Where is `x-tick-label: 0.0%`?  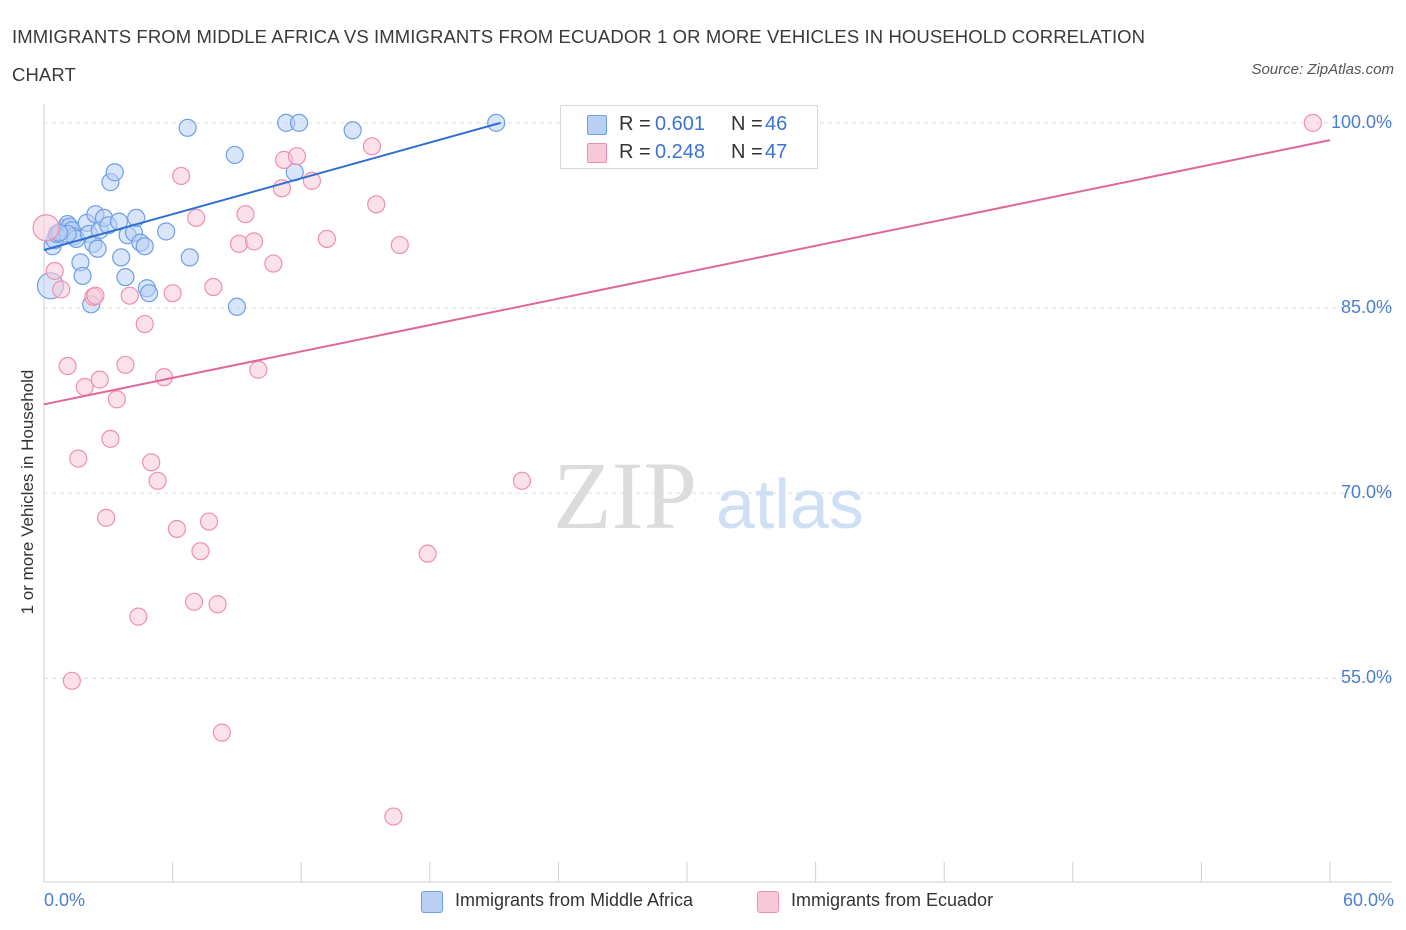
x-tick-label: 0.0% is located at coordinates (65, 900).